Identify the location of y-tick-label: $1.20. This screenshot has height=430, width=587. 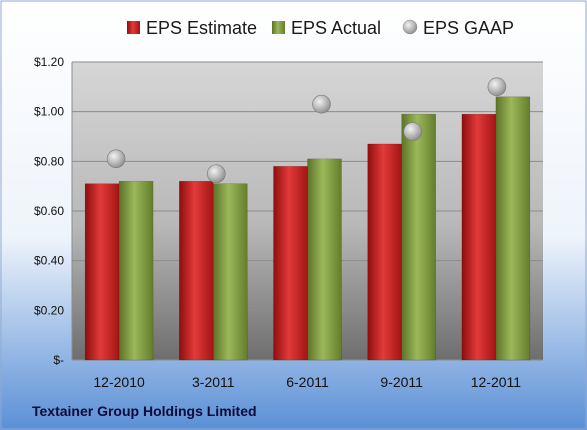
(49, 62).